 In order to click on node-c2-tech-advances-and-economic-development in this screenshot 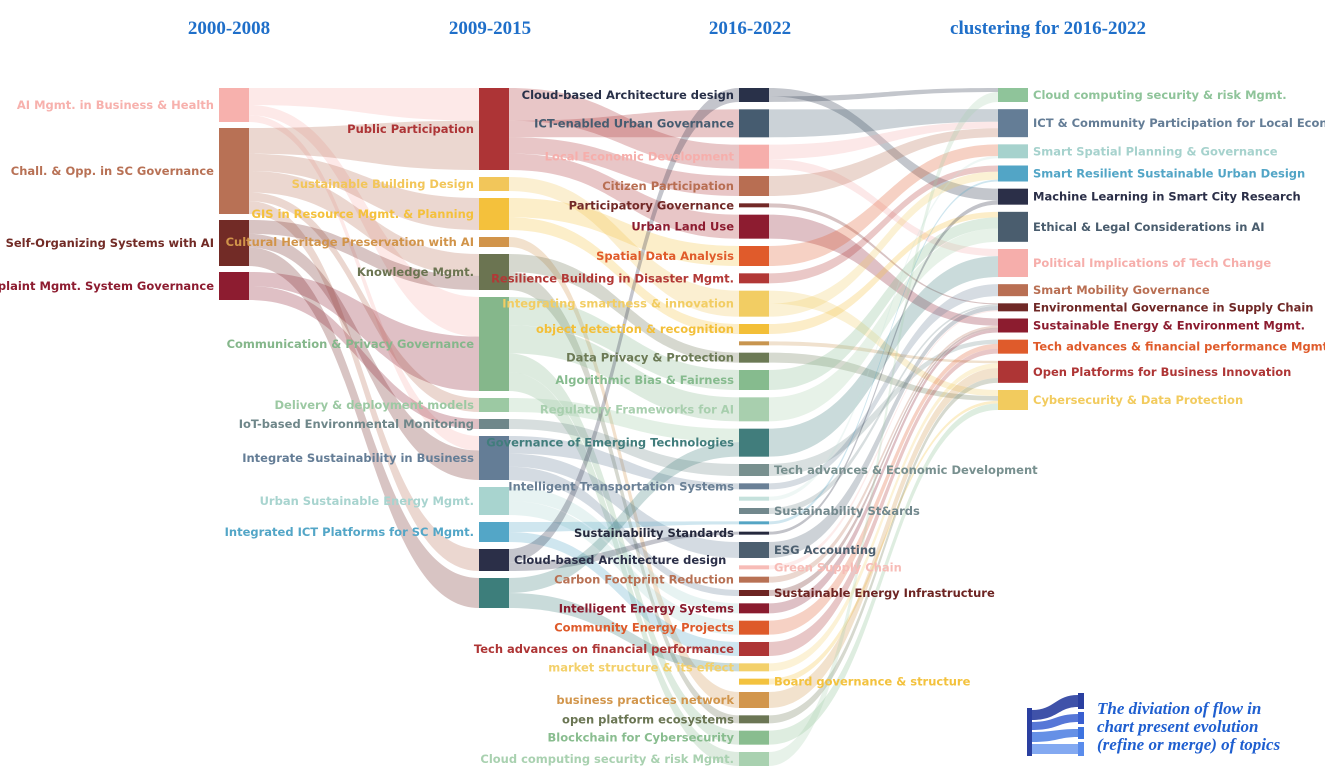, I will do `click(754, 470)`.